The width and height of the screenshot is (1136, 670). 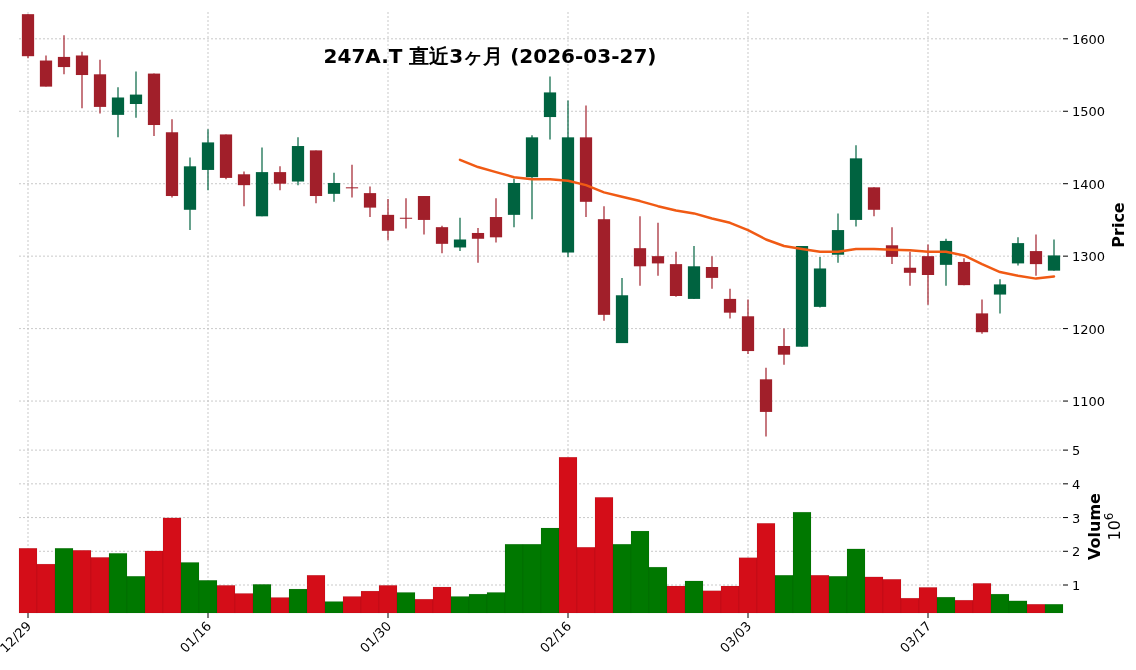 I want to click on y-axis-title: Price, so click(x=1118, y=225).